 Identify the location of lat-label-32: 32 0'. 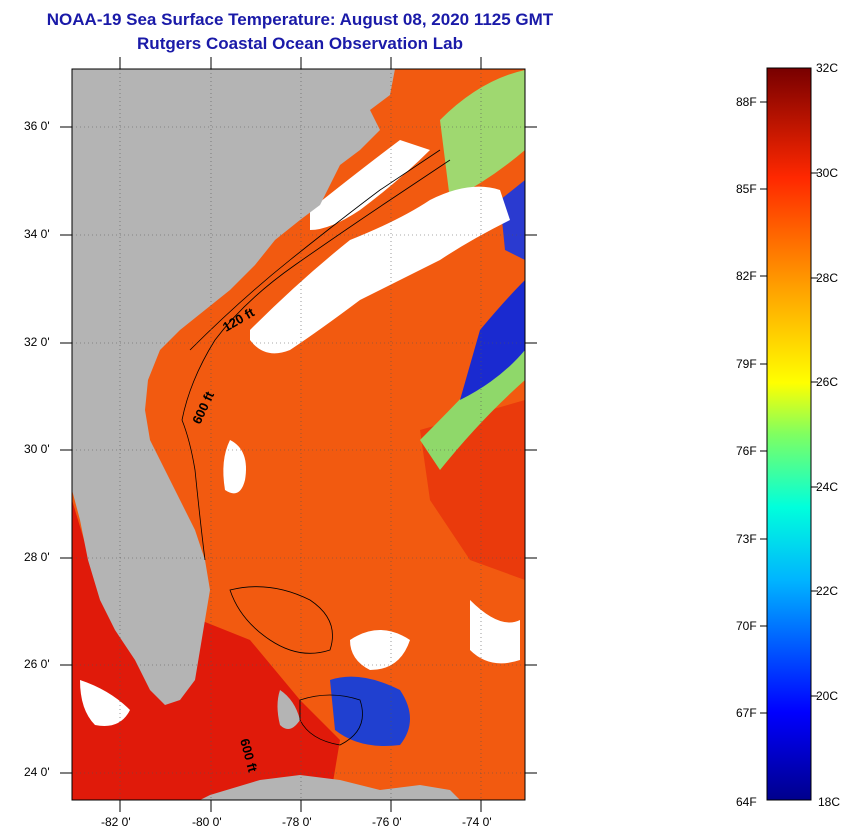
(37, 342).